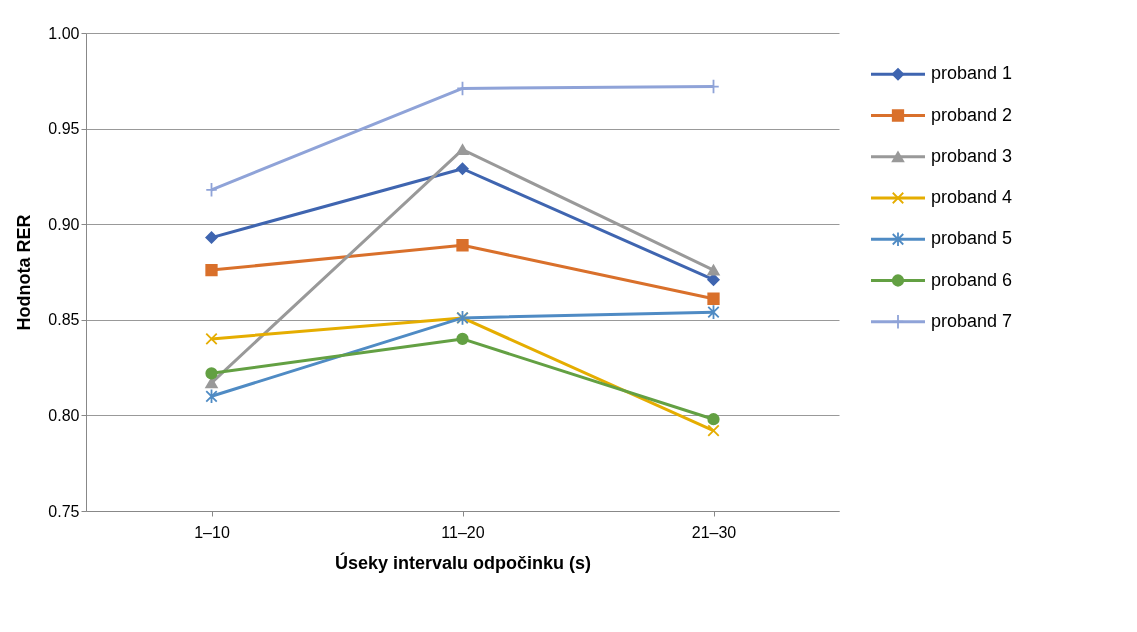 The image size is (1137, 632). What do you see at coordinates (212, 532) in the screenshot?
I see `x-tick-label: 1–10` at bounding box center [212, 532].